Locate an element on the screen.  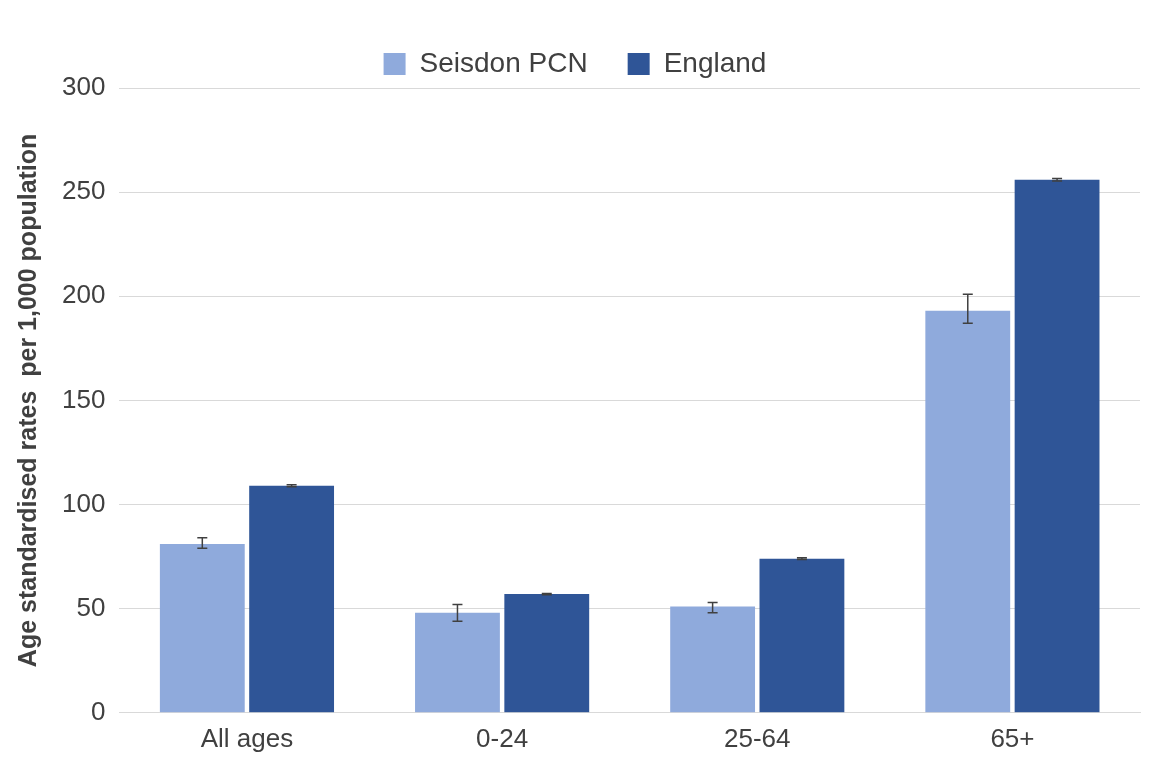
y-tick-label: 150 is located at coordinates (83, 398).